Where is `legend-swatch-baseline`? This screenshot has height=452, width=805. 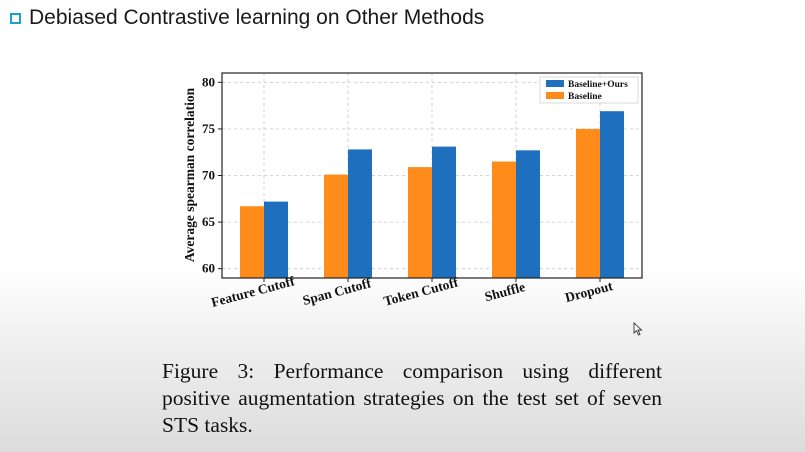
legend-swatch-baseline is located at coordinates (555, 95).